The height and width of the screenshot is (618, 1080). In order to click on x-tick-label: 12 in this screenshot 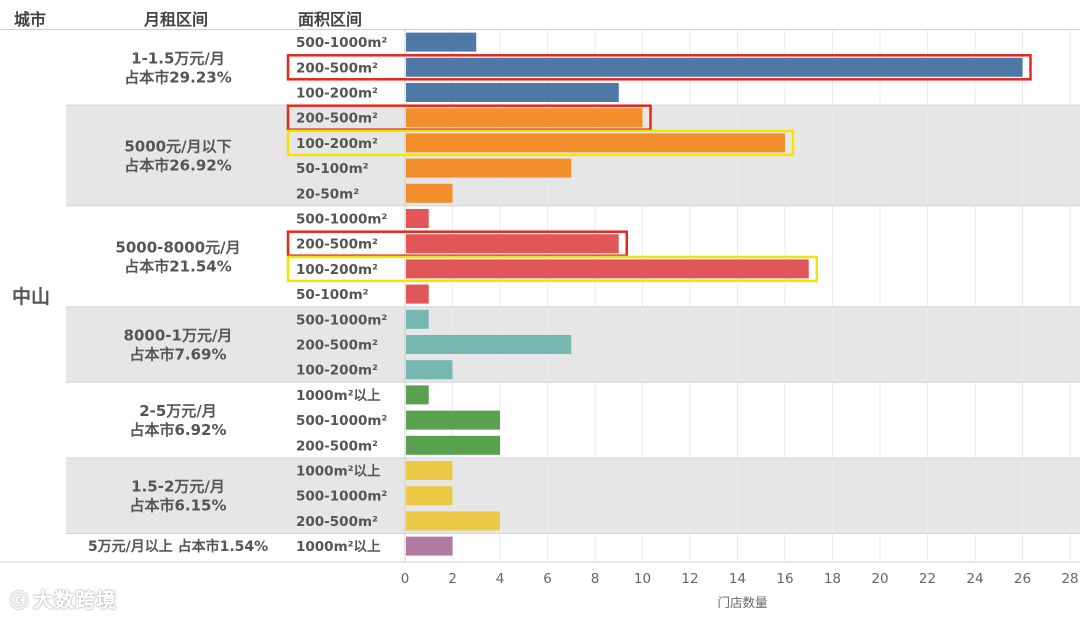, I will do `click(689, 579)`.